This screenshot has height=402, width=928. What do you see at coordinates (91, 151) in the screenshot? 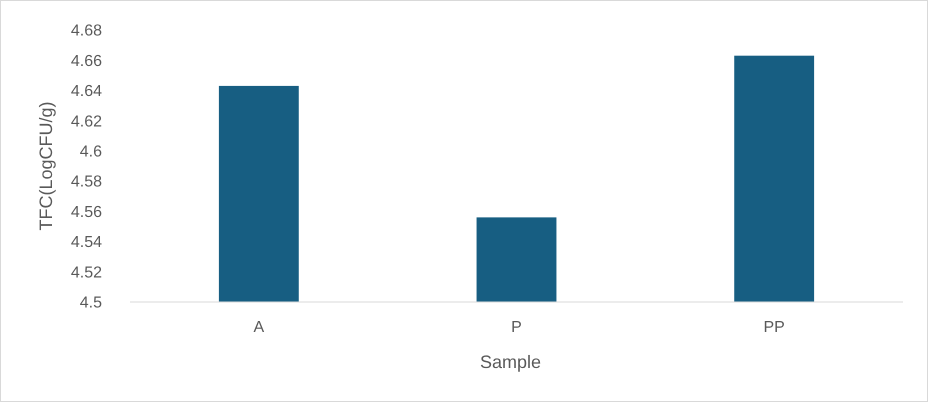
I see `y-tick-label: 4.6` at bounding box center [91, 151].